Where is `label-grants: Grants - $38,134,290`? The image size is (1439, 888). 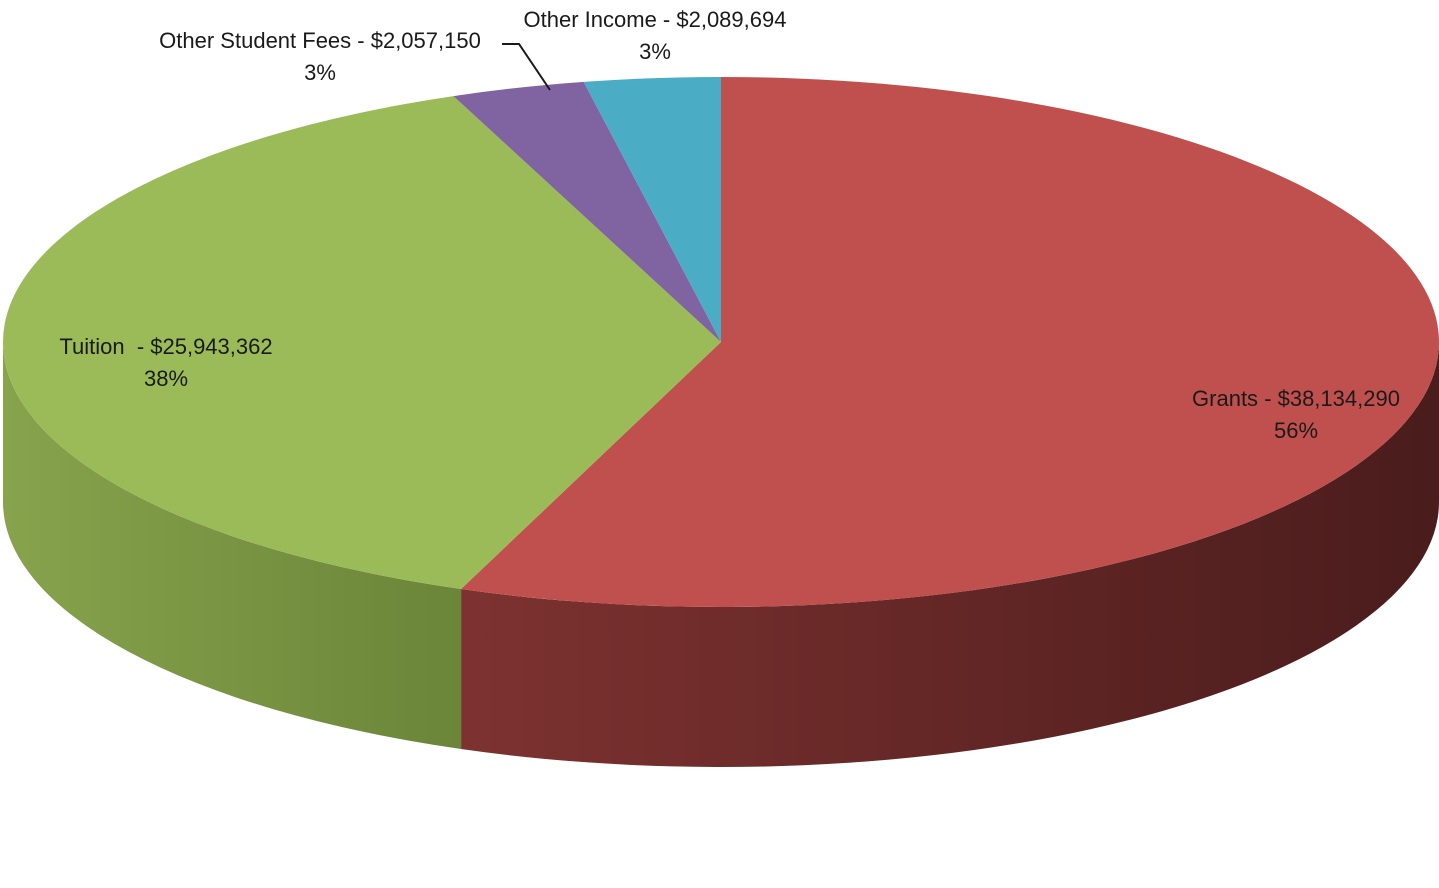 label-grants: Grants - $38,134,290 is located at coordinates (1296, 398).